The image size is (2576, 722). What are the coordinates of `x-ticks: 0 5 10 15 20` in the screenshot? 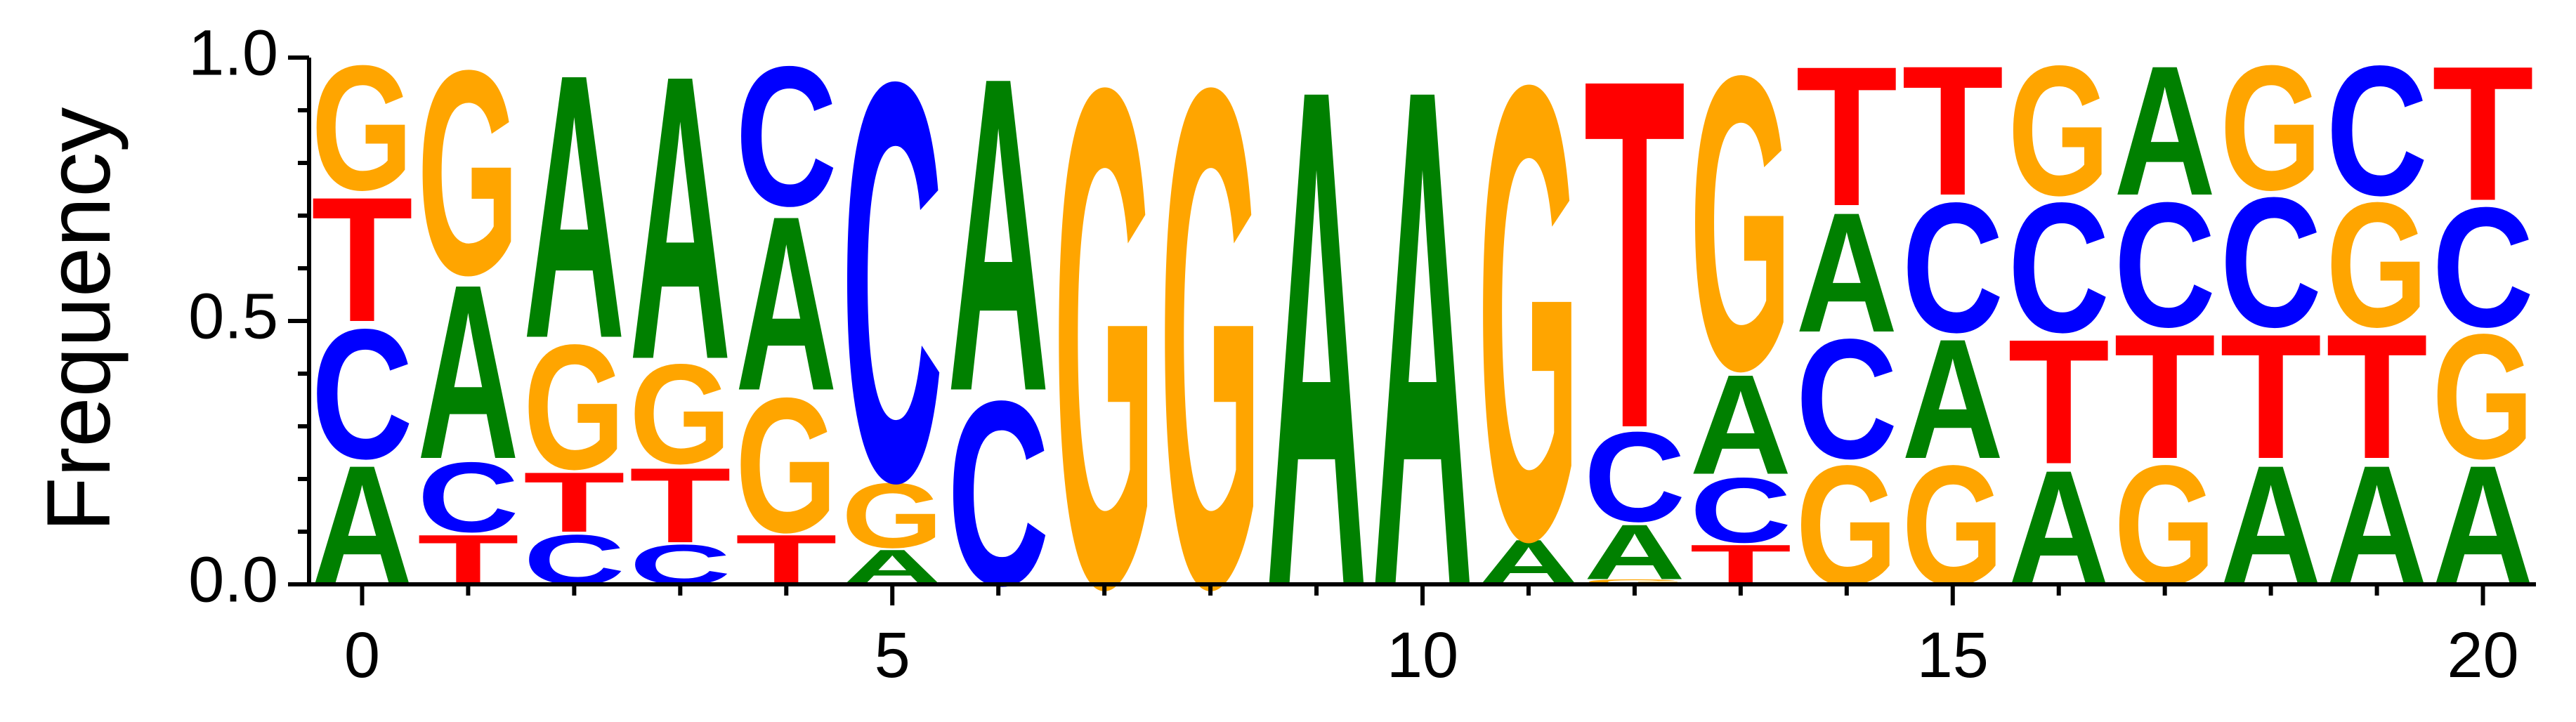 It's located at (1431, 637).